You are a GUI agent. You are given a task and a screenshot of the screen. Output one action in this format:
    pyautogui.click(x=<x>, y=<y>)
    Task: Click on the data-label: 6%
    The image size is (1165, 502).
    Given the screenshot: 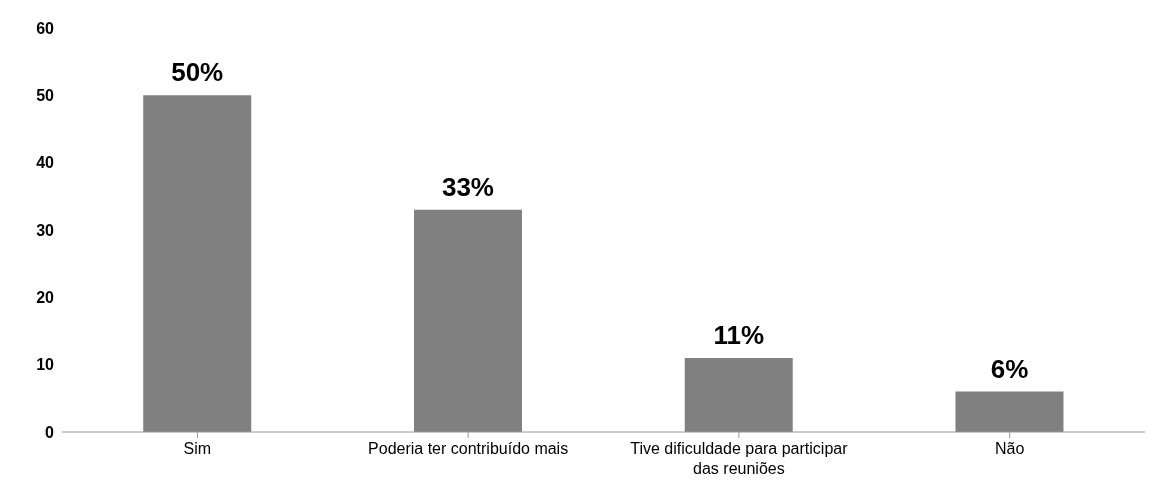 What is the action you would take?
    pyautogui.click(x=1009, y=368)
    